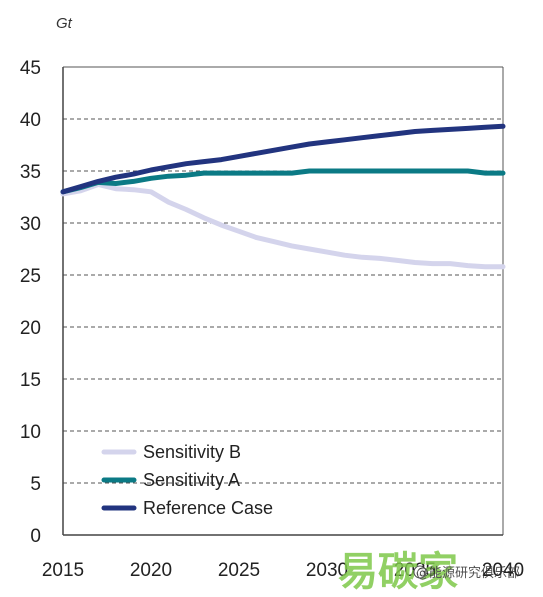 This screenshot has height=597, width=543. What do you see at coordinates (30, 172) in the screenshot?
I see `y-tick-label: 35` at bounding box center [30, 172].